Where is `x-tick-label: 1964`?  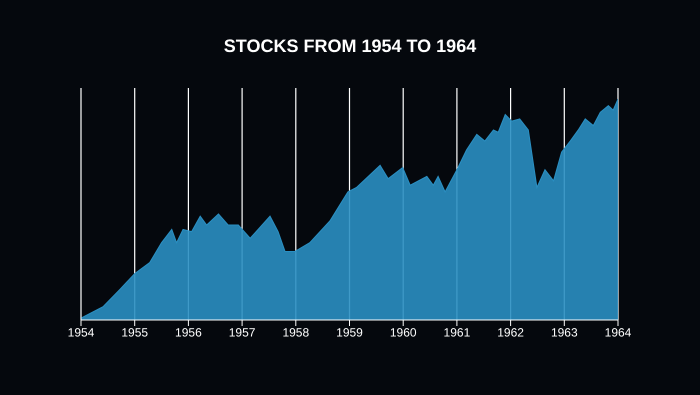
x-tick-label: 1964 is located at coordinates (618, 333).